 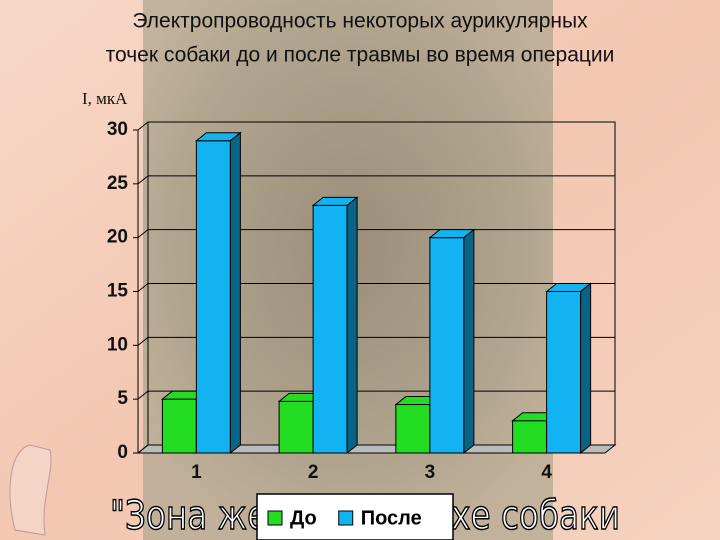 I want to click on legend: До После, so click(x=355, y=516).